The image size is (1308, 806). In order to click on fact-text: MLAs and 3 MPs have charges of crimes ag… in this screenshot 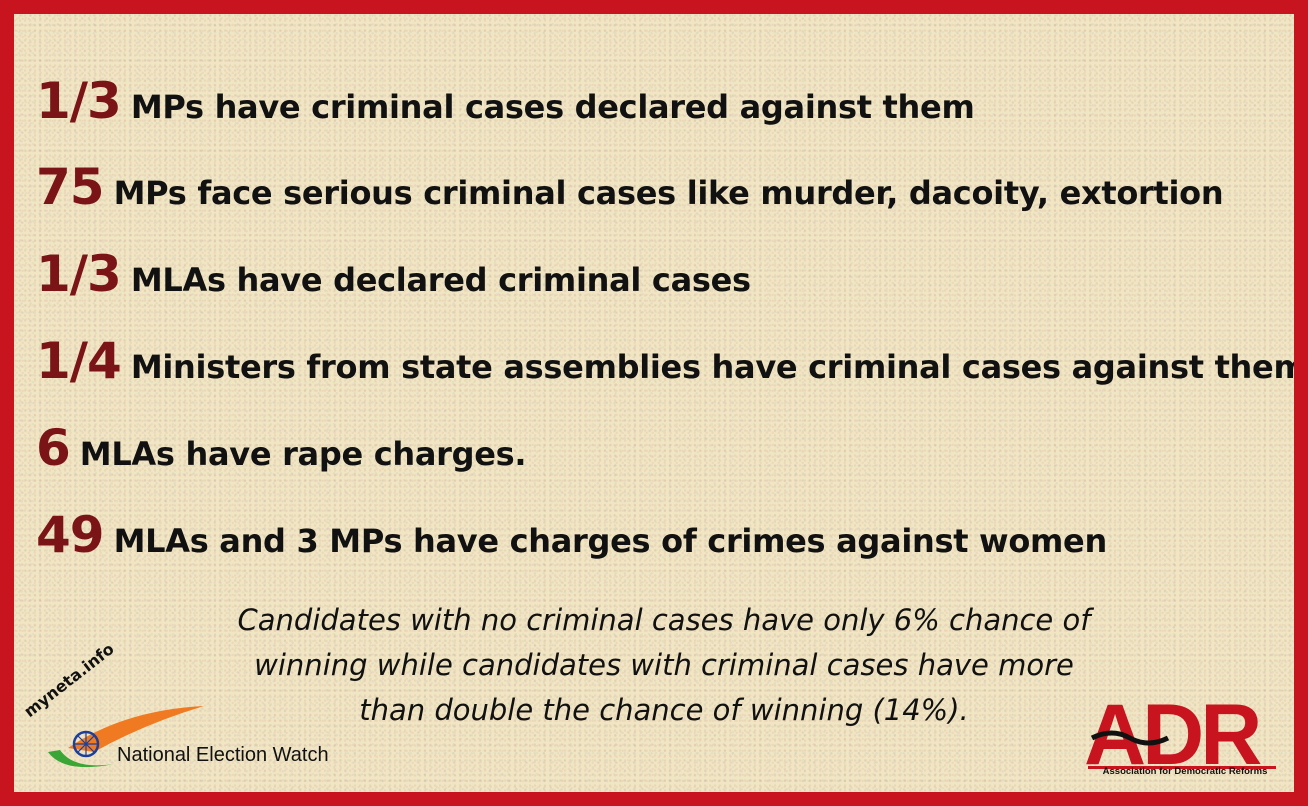, I will do `click(610, 541)`.